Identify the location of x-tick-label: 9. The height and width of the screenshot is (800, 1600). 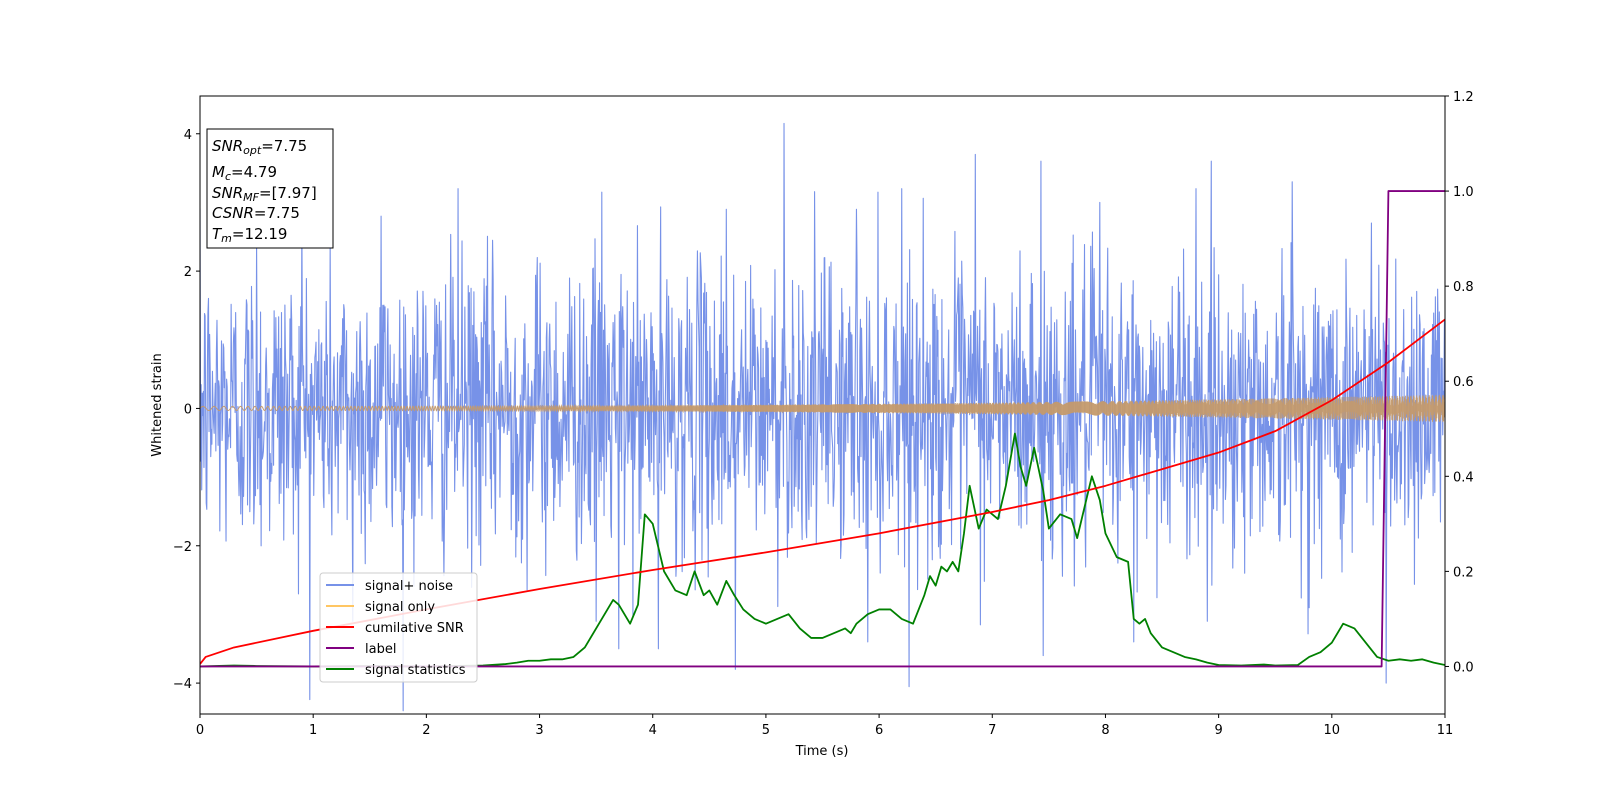
(1218, 730).